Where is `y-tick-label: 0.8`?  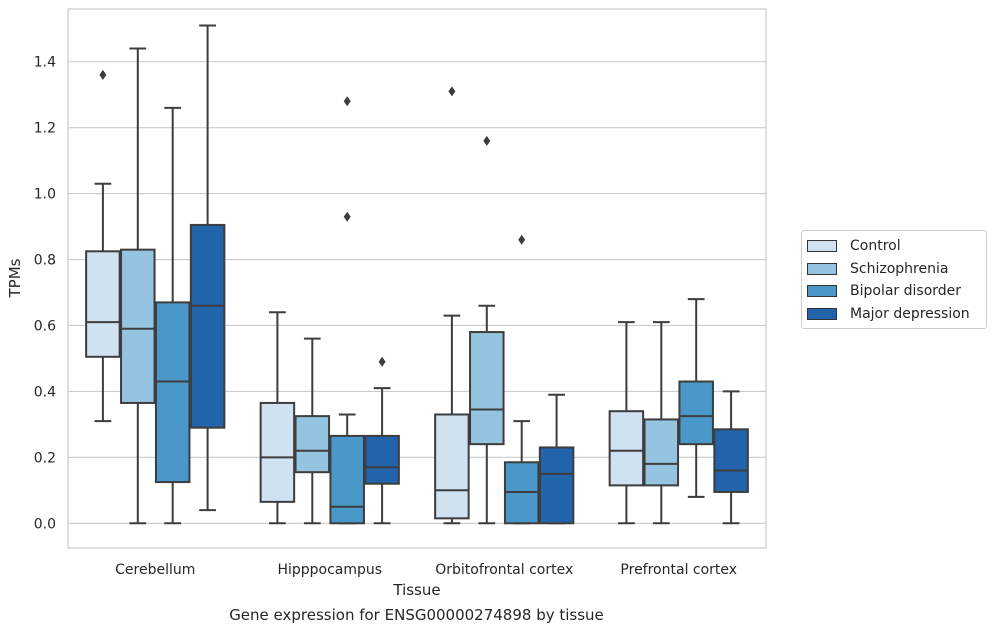 y-tick-label: 0.8 is located at coordinates (45, 261).